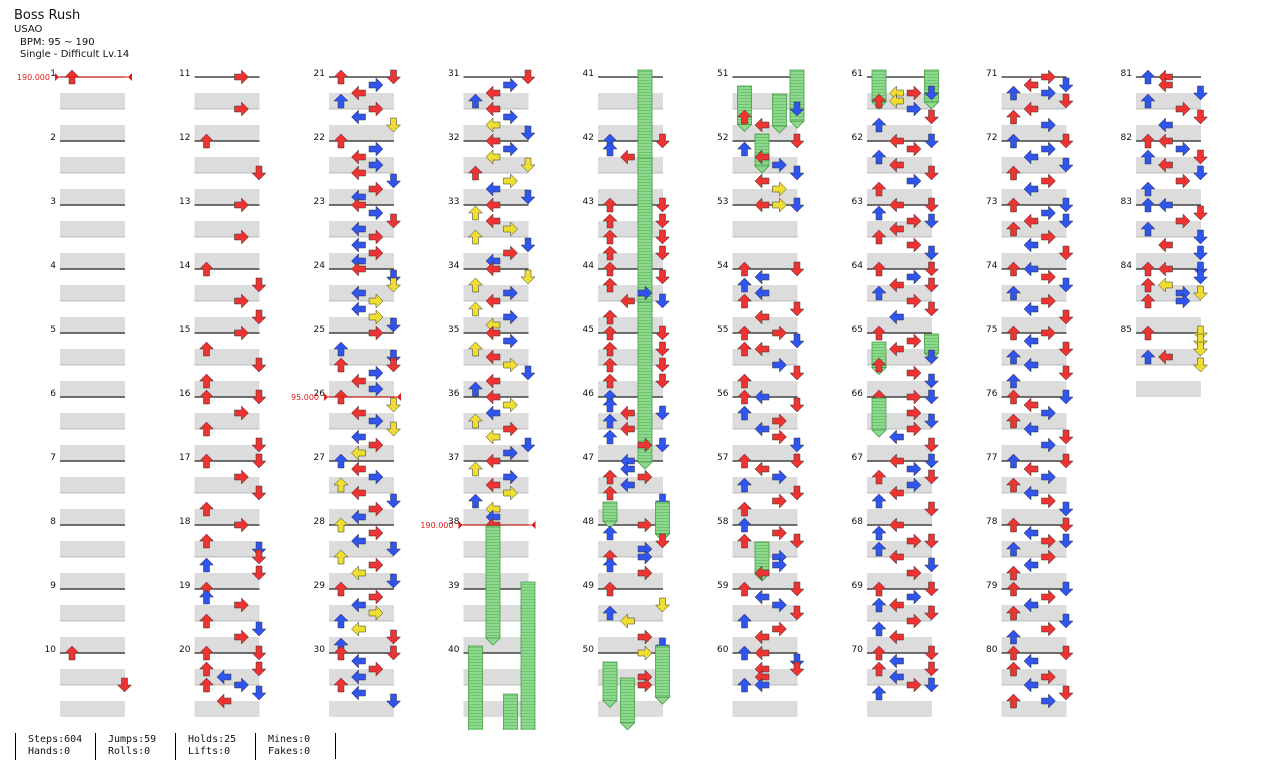  Describe the element at coordinates (488, 105) in the screenshot. I see `measure-block: 31` at that location.